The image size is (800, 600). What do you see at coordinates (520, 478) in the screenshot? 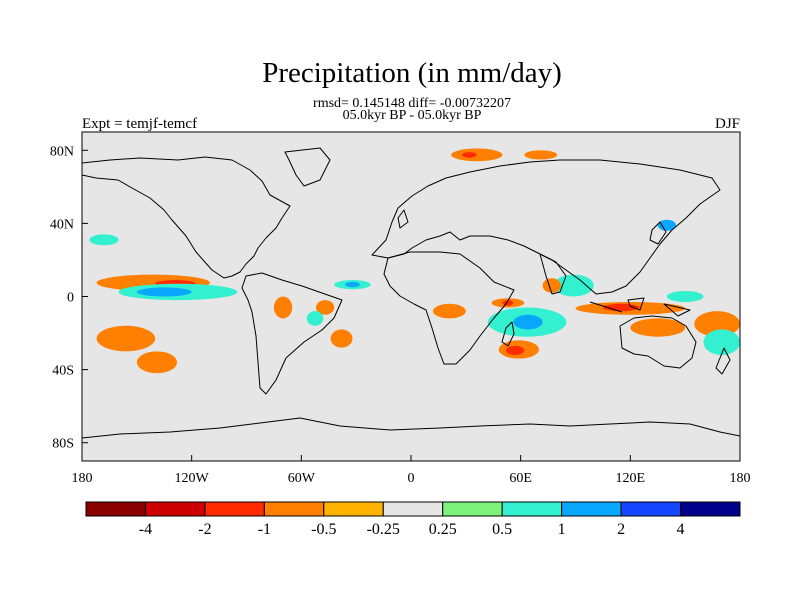
I see `x-tick-label-4: 60E` at bounding box center [520, 478].